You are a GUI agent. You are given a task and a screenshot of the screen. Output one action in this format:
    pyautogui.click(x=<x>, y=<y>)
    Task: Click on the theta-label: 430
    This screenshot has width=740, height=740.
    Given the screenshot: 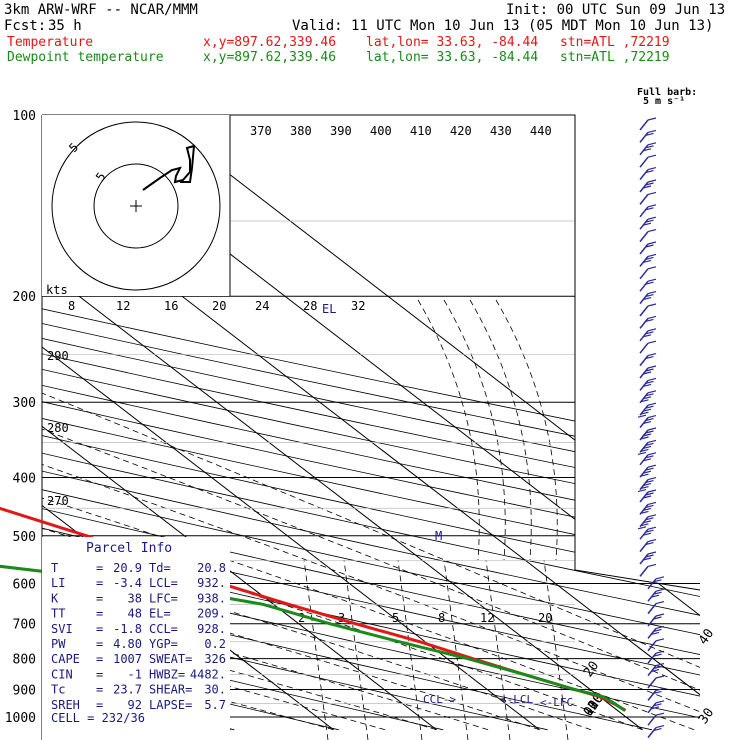 What is the action you would take?
    pyautogui.click(x=501, y=131)
    